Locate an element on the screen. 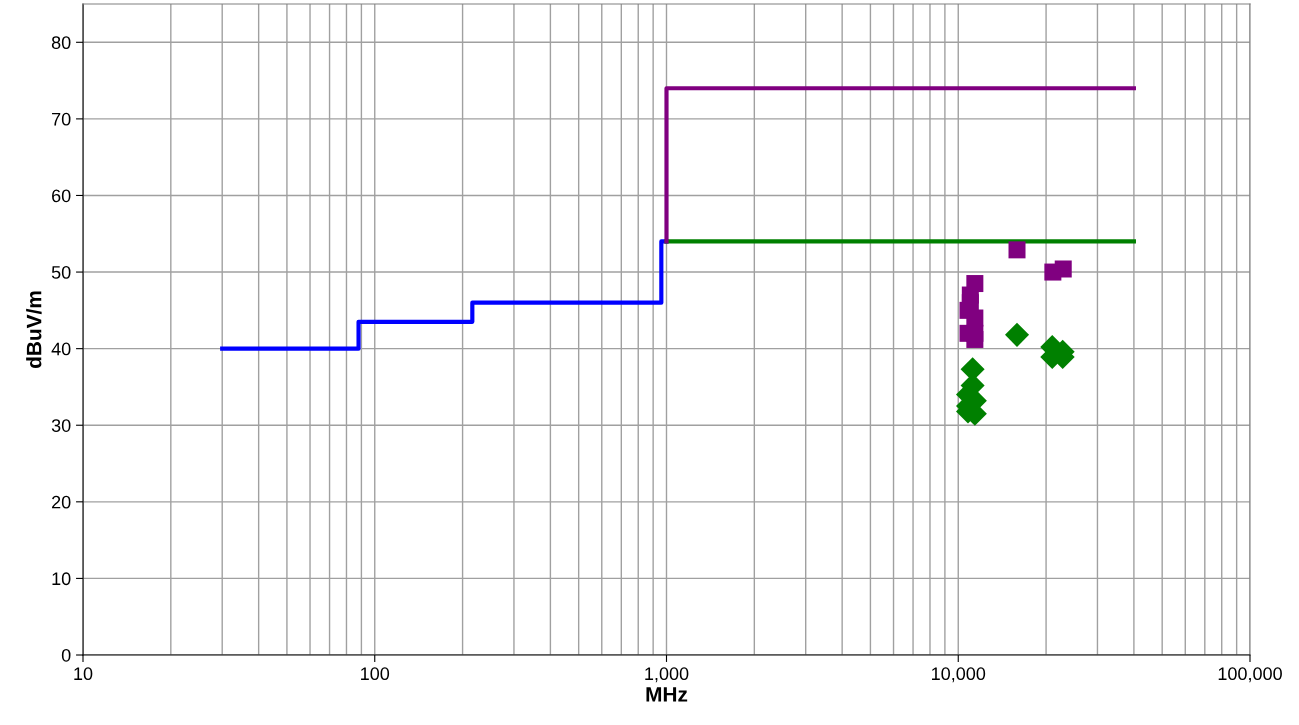 The width and height of the screenshot is (1299, 725). x-tick-label: 1,000 is located at coordinates (667, 675).